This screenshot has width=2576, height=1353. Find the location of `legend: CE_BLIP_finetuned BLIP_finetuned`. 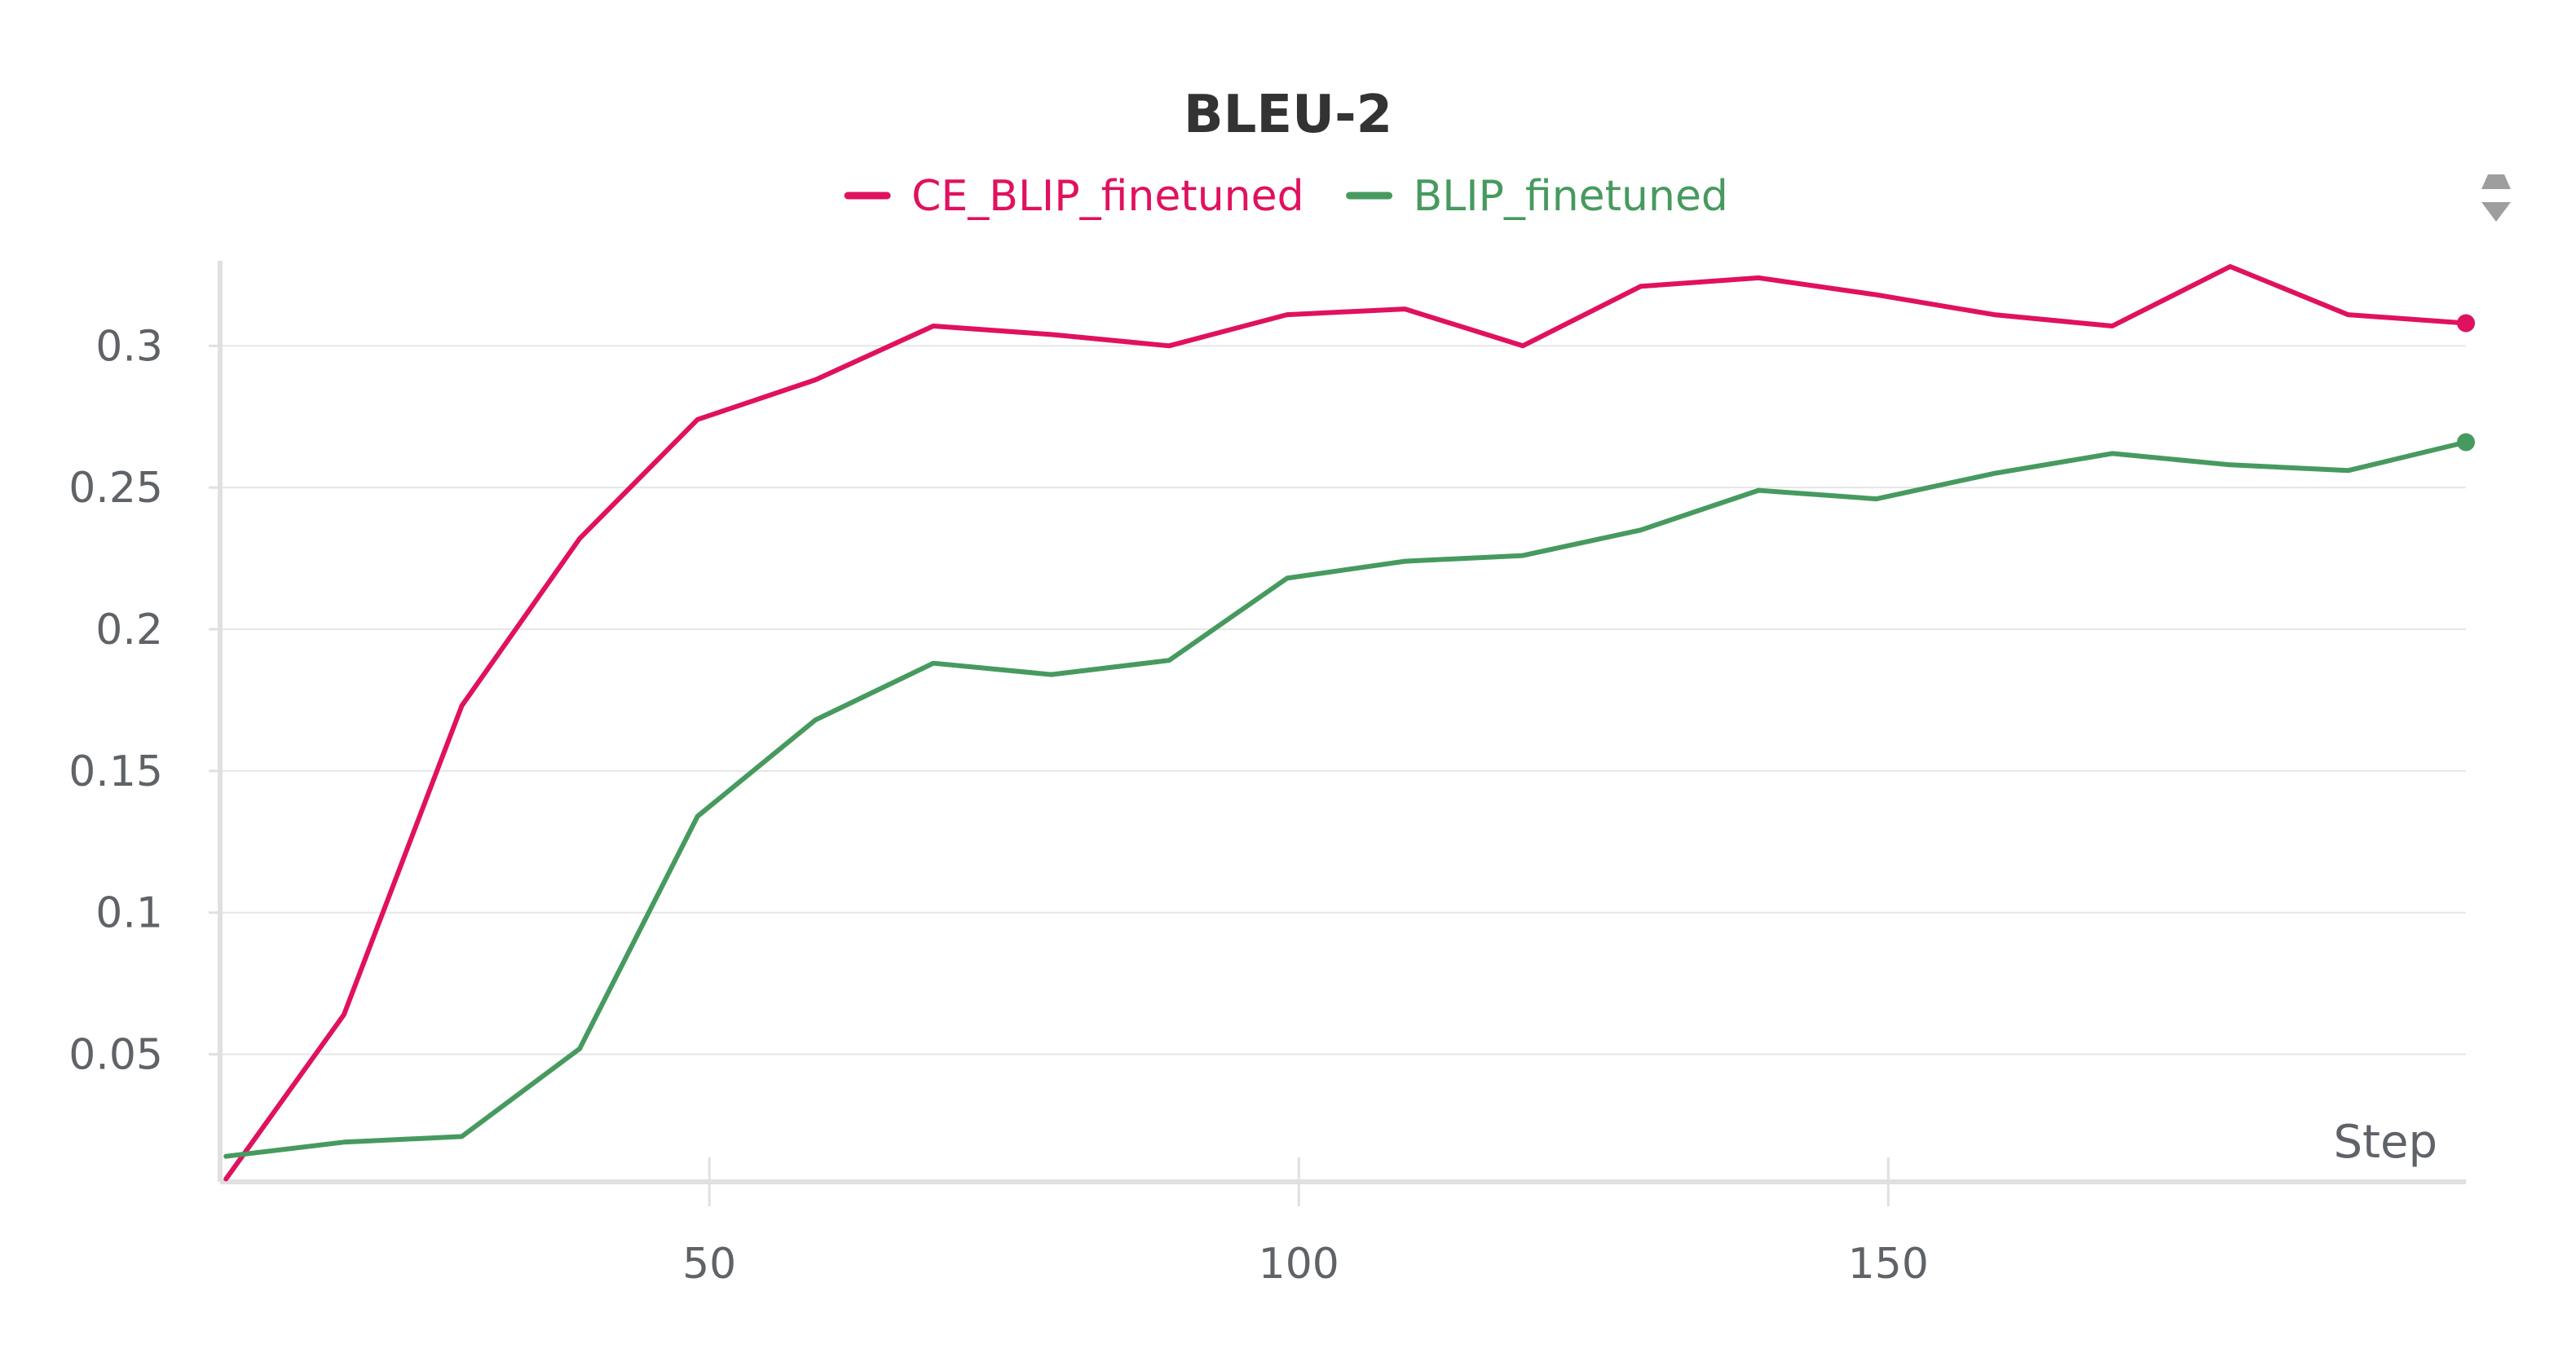

legend: CE_BLIP_finetuned BLIP_finetuned is located at coordinates (1286, 196).